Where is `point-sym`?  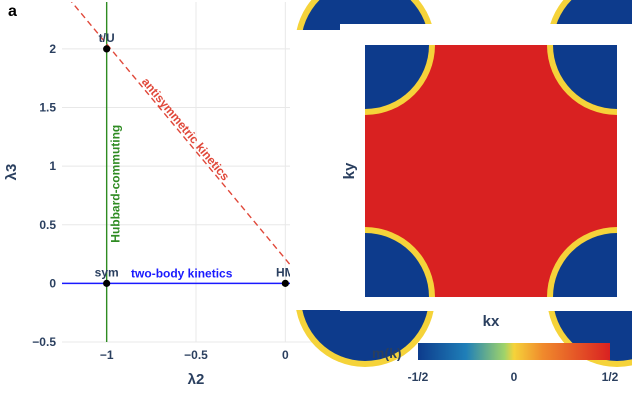
point-sym is located at coordinates (107, 283).